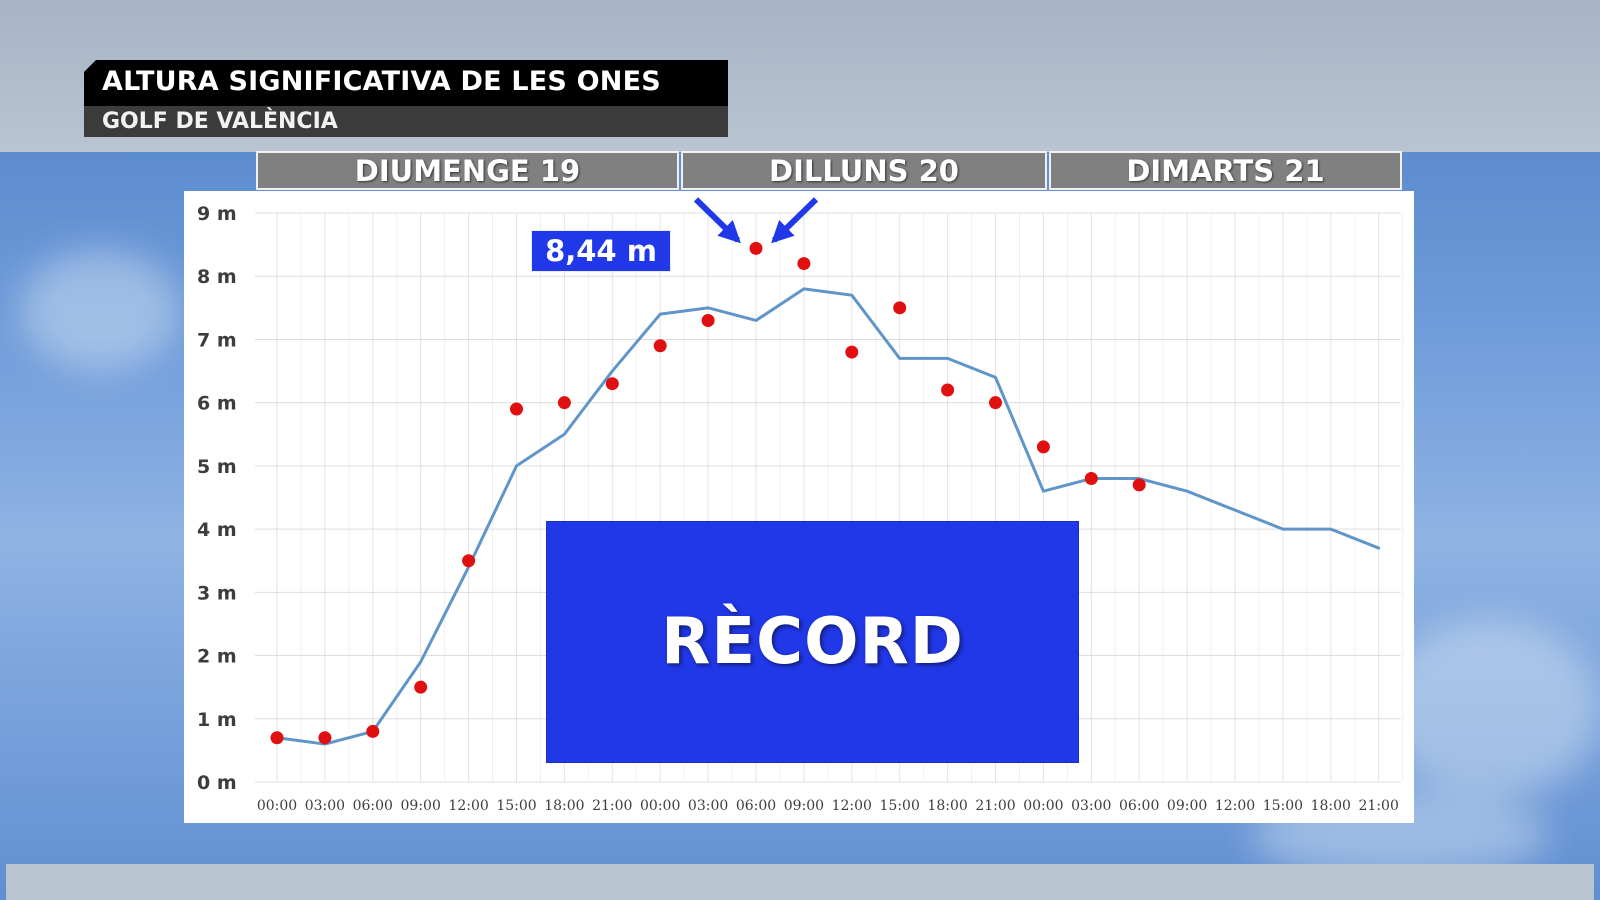  Describe the element at coordinates (217, 404) in the screenshot. I see `y-tick-label: 6 m` at that location.